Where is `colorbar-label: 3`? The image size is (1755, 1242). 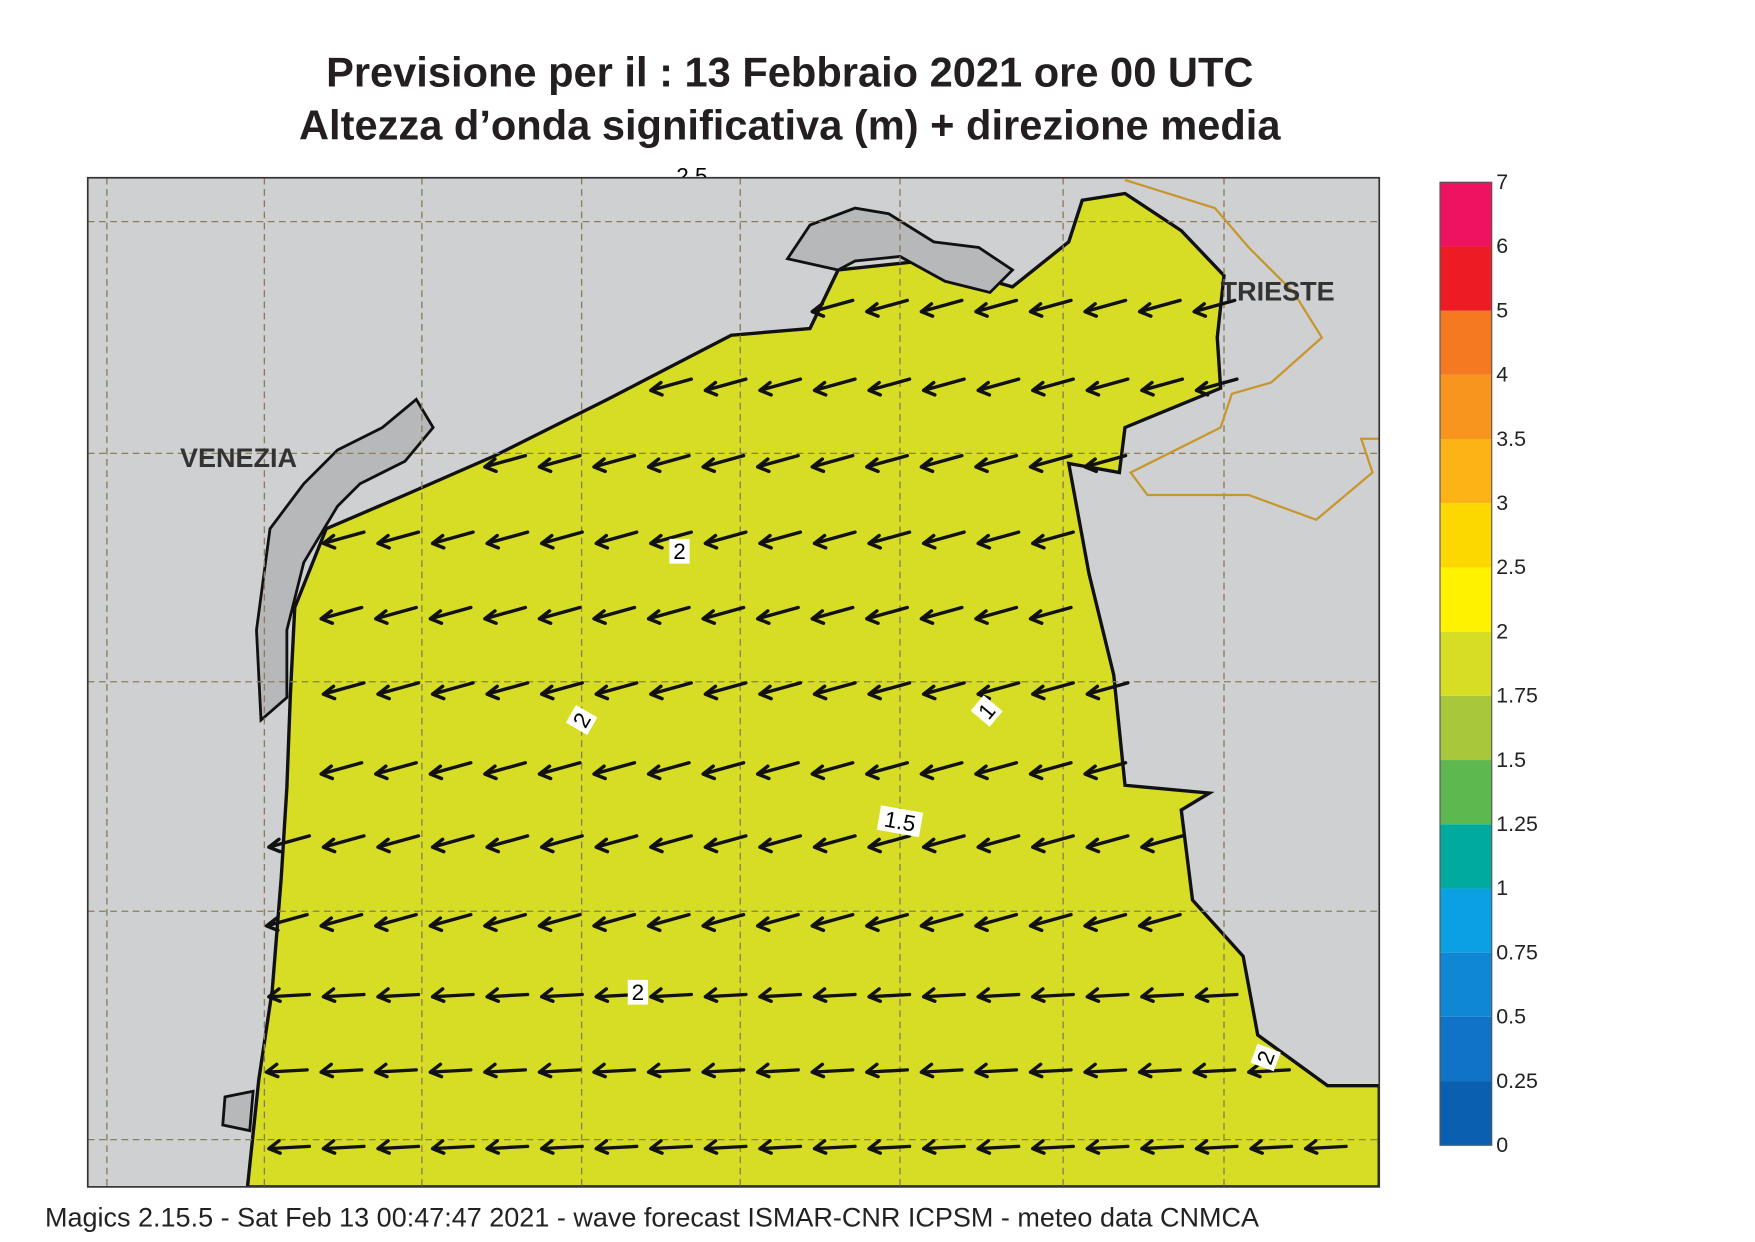 colorbar-label: 3 is located at coordinates (1502, 503).